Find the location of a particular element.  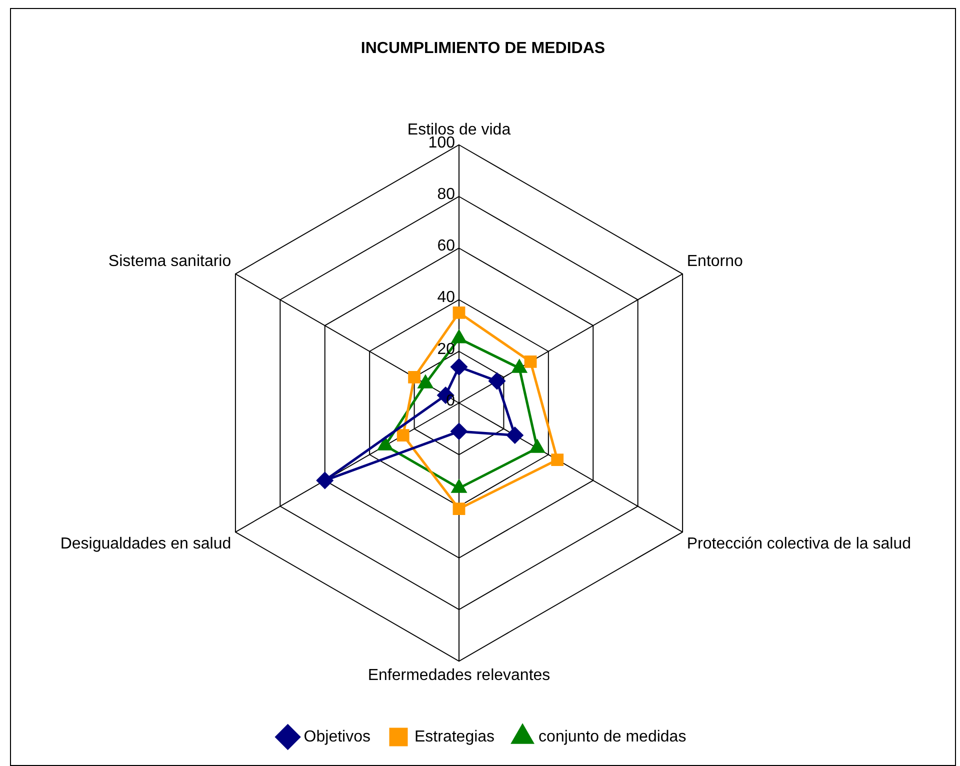

legend-label: Estrategias is located at coordinates (454, 737).